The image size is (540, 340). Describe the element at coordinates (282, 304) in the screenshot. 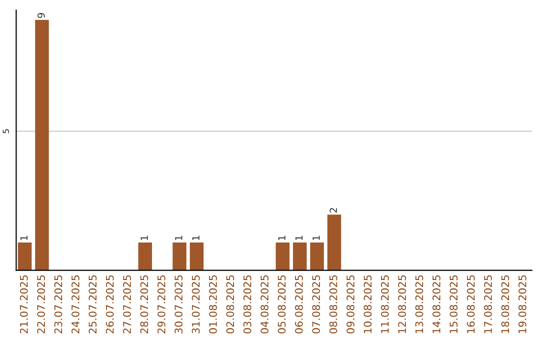

I see `x-tick-label: 05.08.2025` at that location.